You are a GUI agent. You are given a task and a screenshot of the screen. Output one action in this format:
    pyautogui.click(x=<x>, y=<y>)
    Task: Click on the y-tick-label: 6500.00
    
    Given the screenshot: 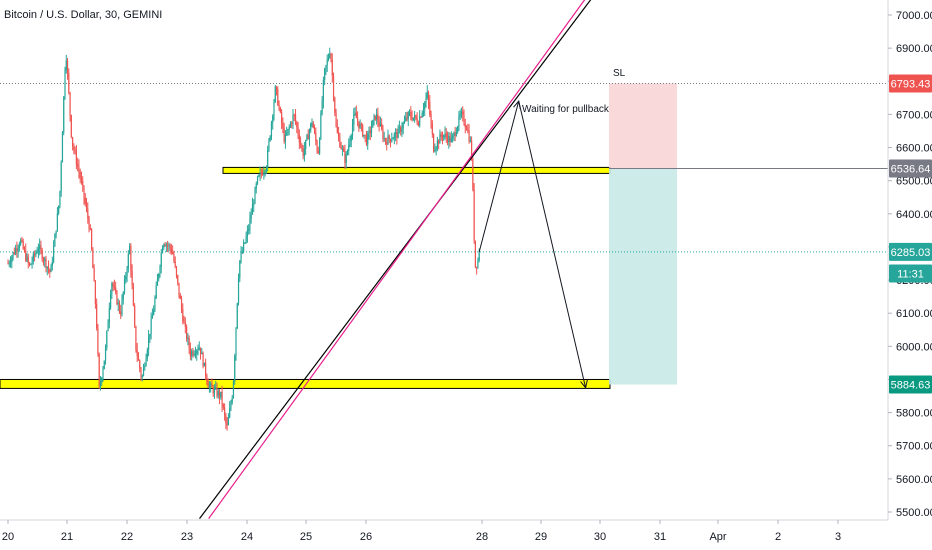 What is the action you would take?
    pyautogui.click(x=914, y=182)
    